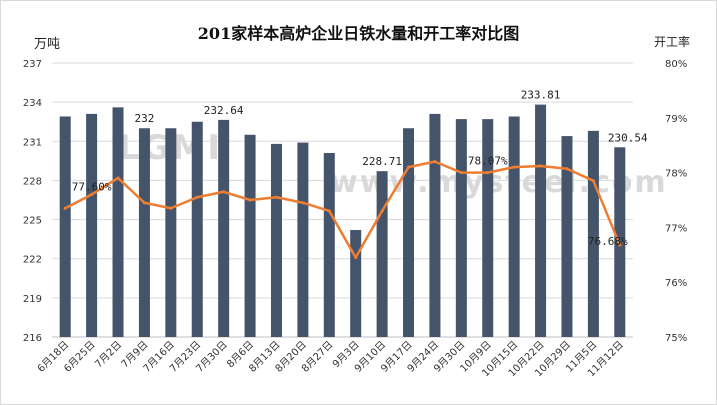  What do you see at coordinates (608, 241) in the screenshot?
I see `line-data-label: 76.68%` at bounding box center [608, 241].